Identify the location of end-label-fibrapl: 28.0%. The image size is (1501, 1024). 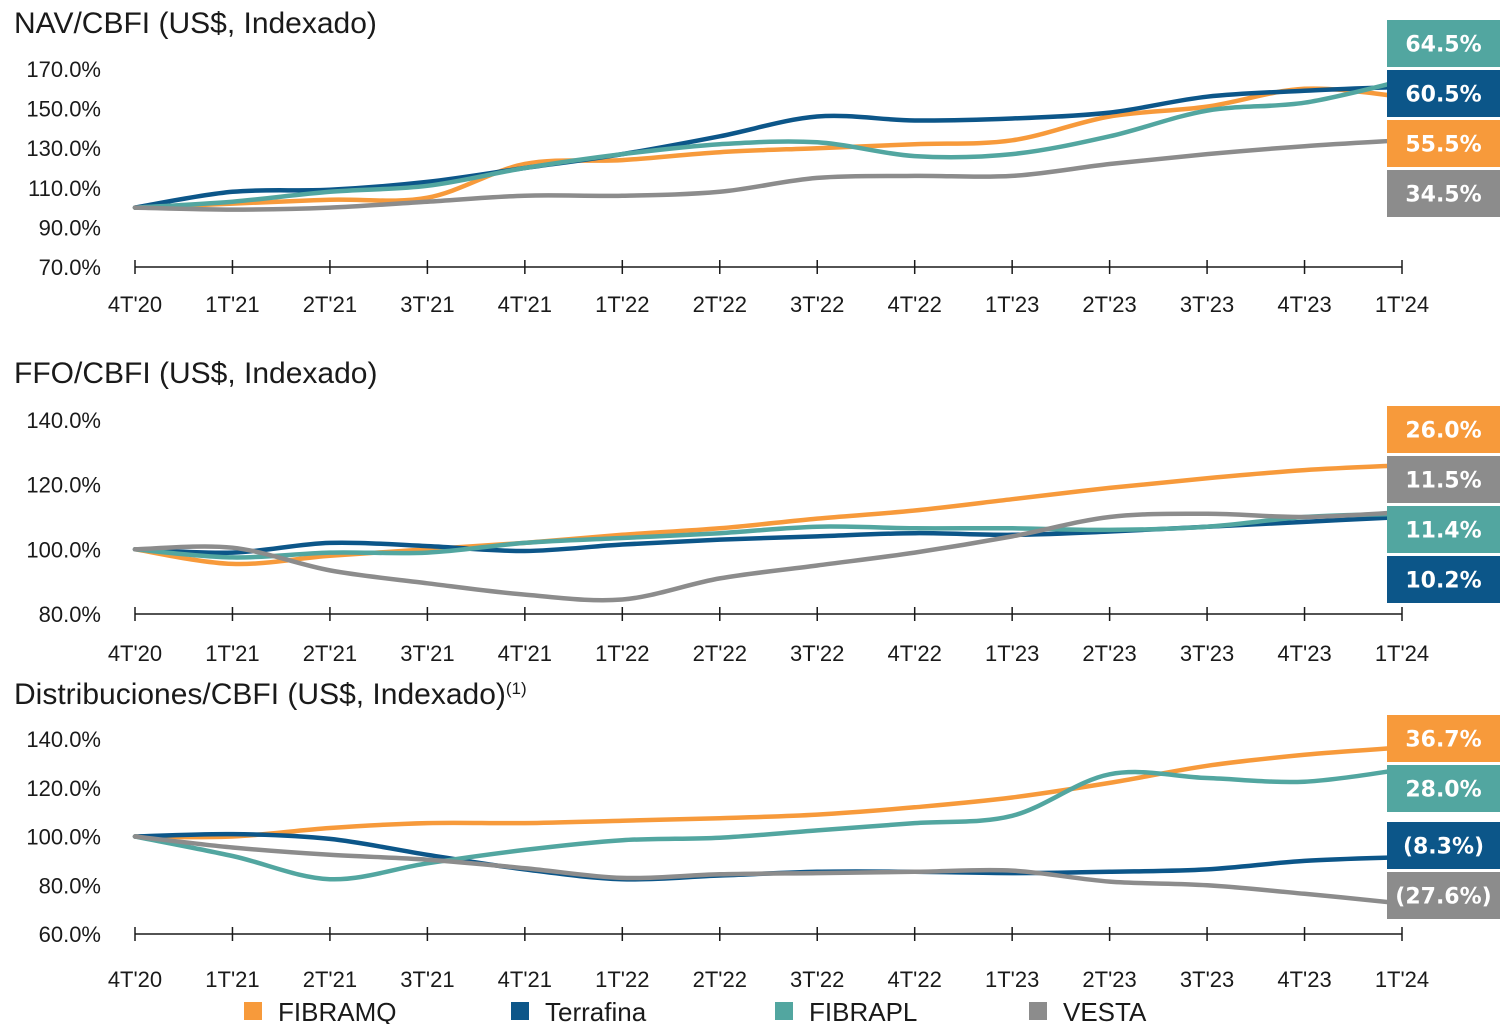
(1443, 790).